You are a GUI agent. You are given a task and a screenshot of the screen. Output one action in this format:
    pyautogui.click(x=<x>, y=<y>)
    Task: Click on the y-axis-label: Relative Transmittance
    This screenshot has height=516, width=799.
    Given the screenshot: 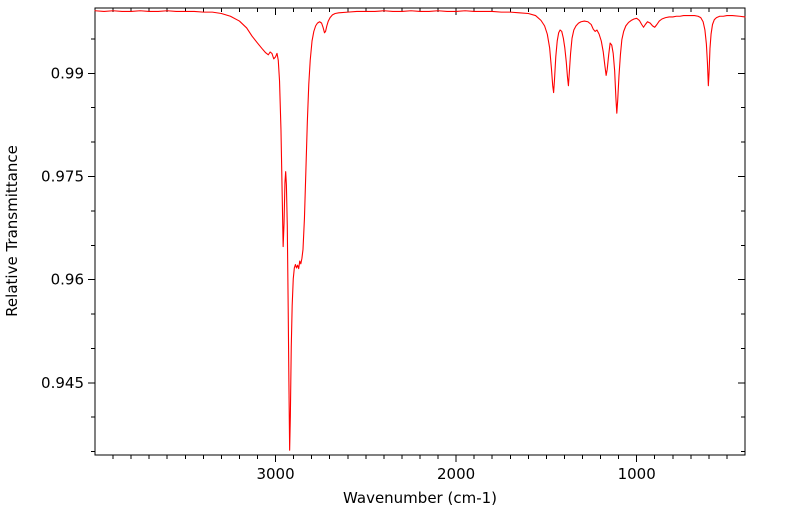 What is the action you would take?
    pyautogui.click(x=12, y=231)
    